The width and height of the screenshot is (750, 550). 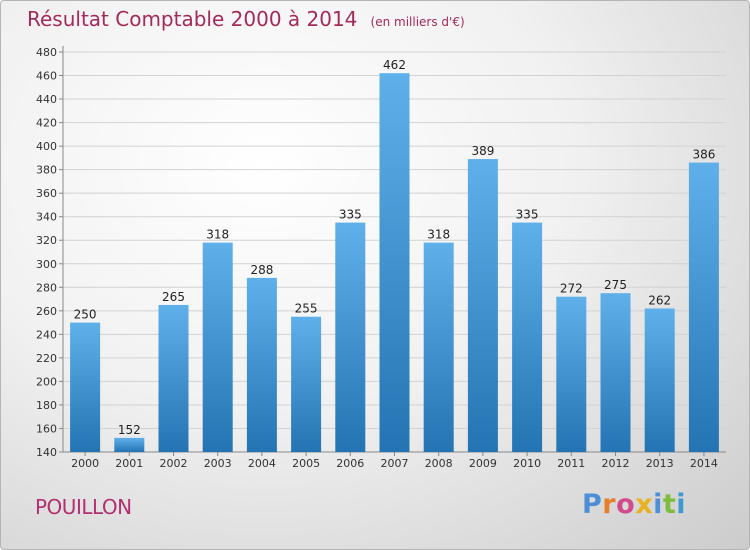 I want to click on y-tick-label: 180, so click(x=46, y=405).